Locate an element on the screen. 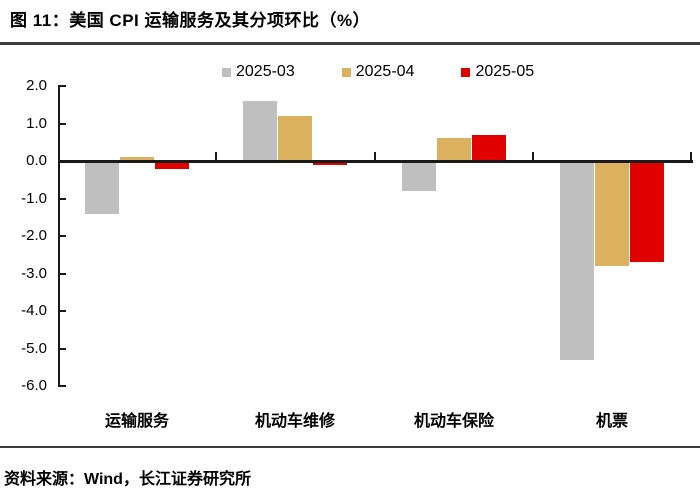  legend-series-label: 2025-05 is located at coordinates (505, 71).